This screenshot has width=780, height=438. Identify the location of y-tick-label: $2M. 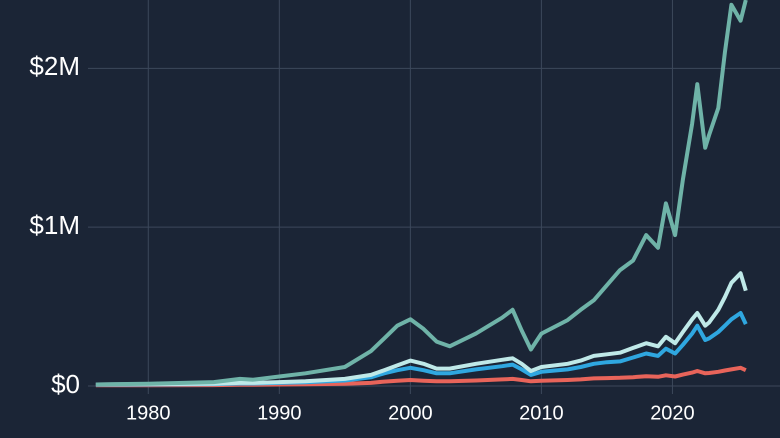
(54, 66).